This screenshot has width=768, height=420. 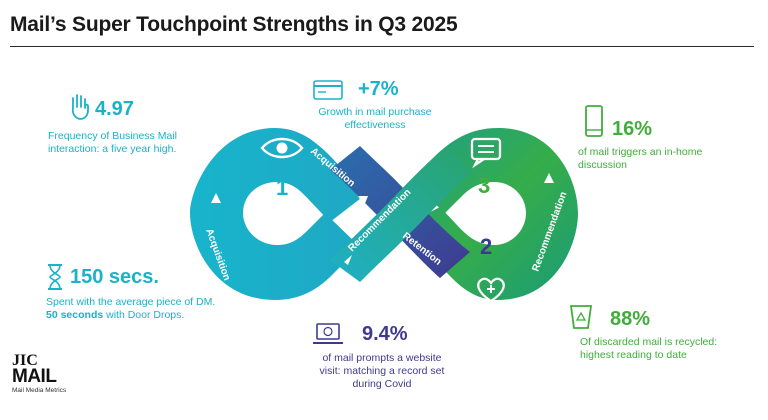 I want to click on eye-icon, so click(x=282, y=148).